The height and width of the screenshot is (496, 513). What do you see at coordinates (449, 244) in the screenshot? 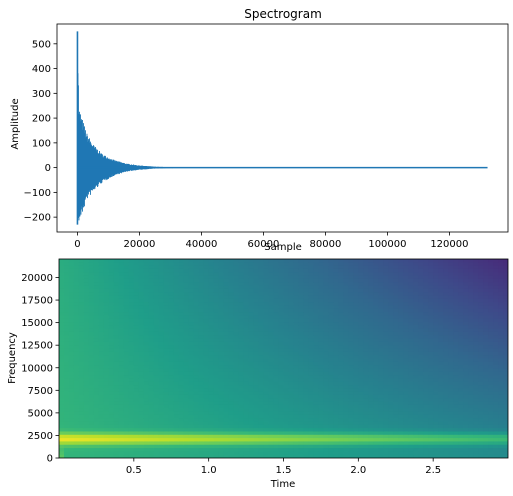
I see `waveform-x-tick-label: 120000` at bounding box center [449, 244].